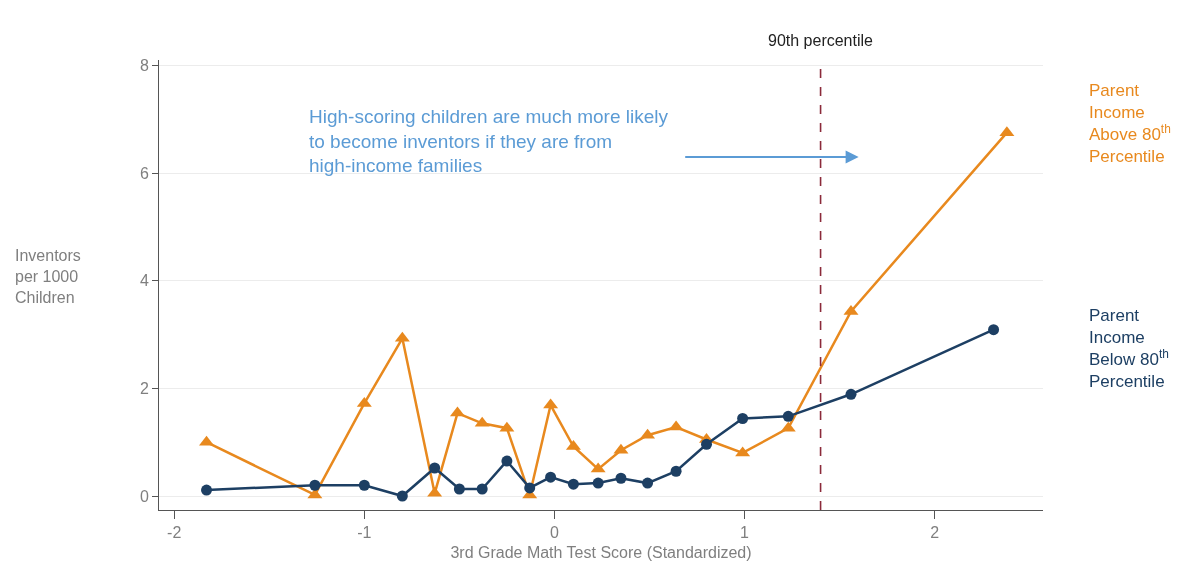 The width and height of the screenshot is (1201, 582). What do you see at coordinates (48, 276) in the screenshot?
I see `y-axis-title: Inventors per 1000 Children` at bounding box center [48, 276].